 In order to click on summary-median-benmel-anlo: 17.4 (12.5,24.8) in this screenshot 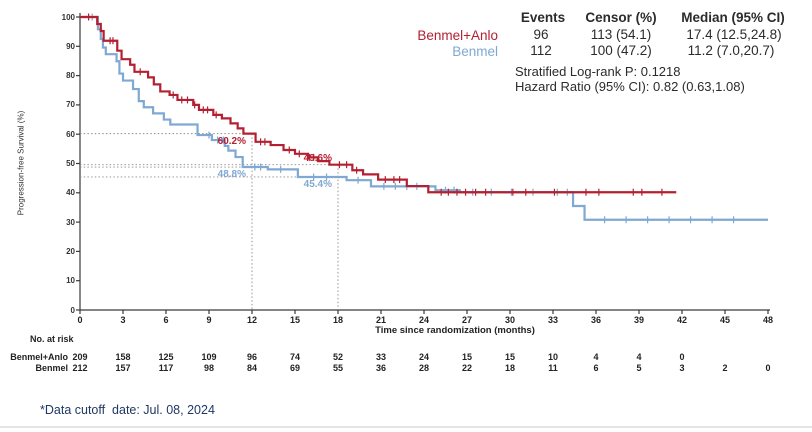, I will do `click(734, 34)`.